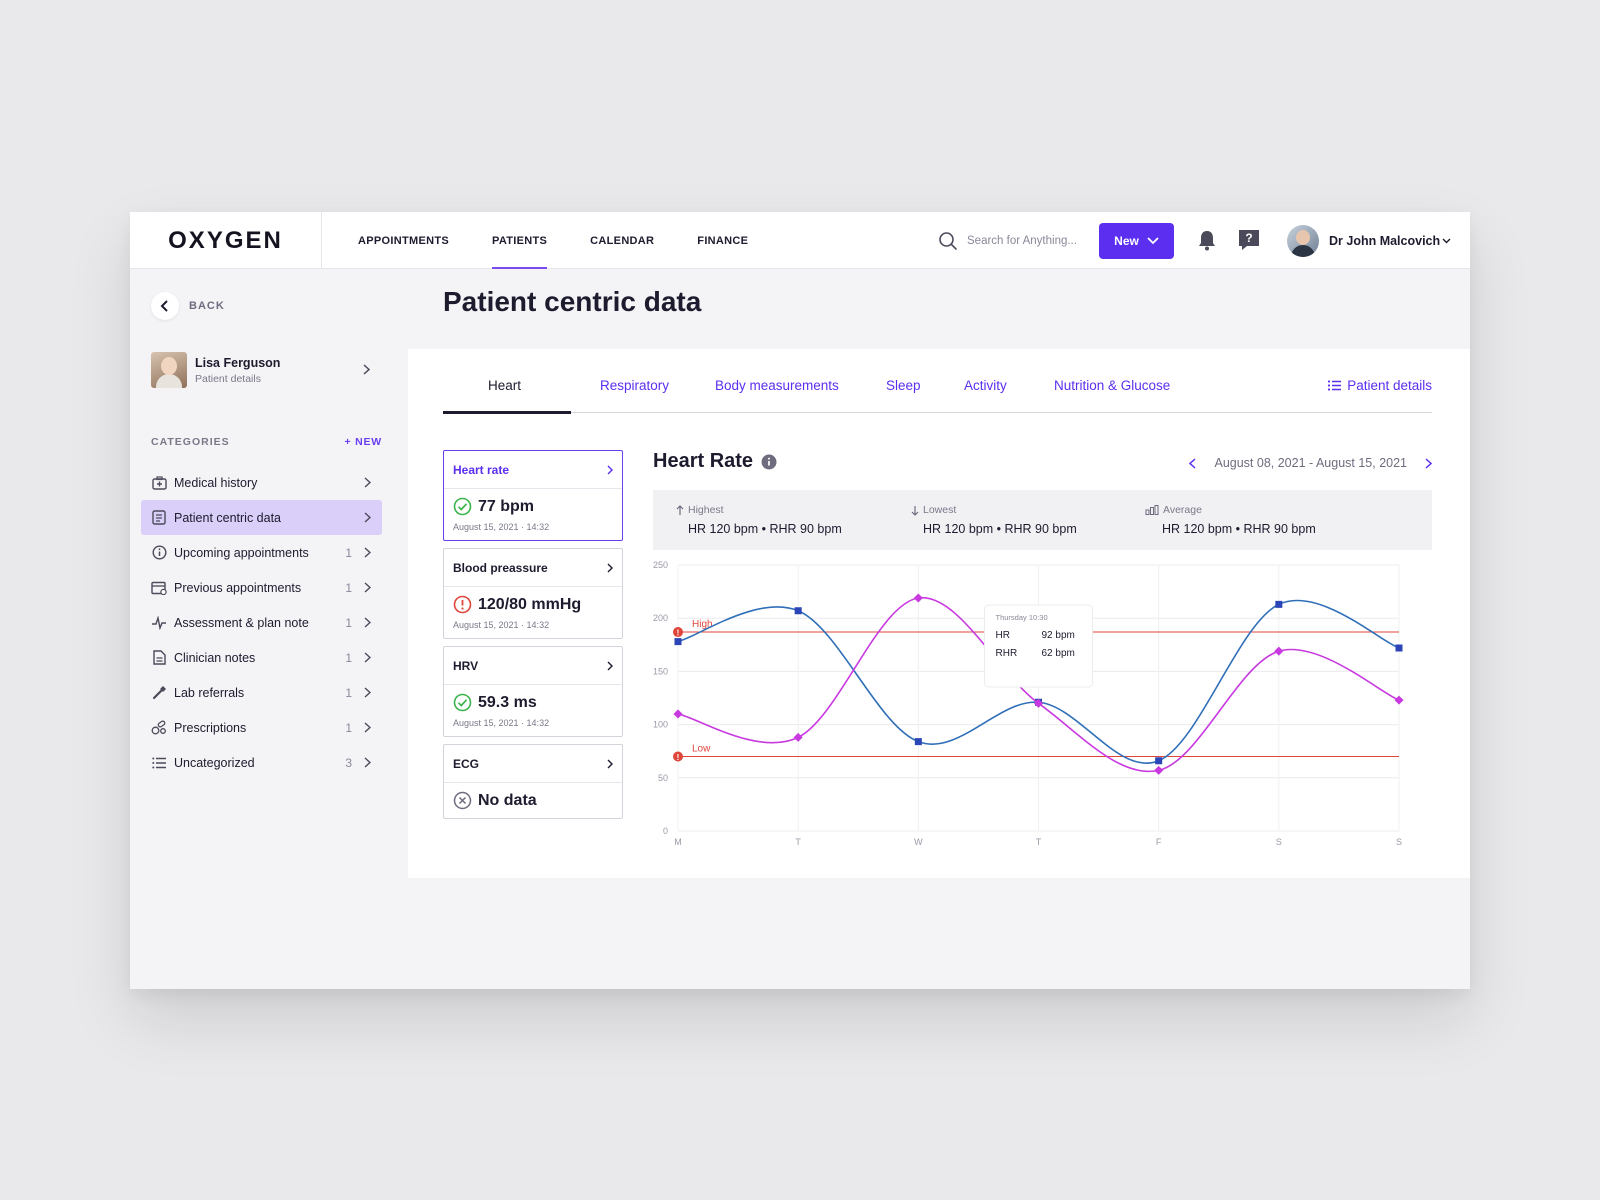 This screenshot has width=1600, height=1200. I want to click on nav-appointments: APPOINTMENTS, so click(403, 240).